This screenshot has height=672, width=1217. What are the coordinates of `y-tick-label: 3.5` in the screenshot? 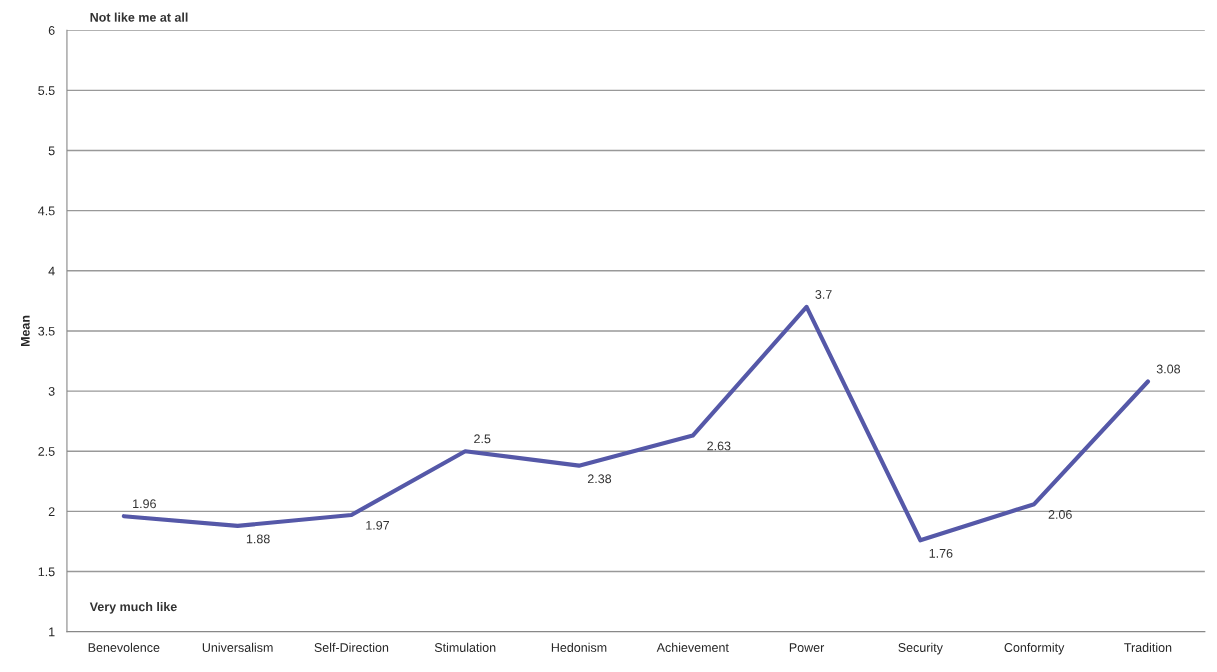 It's located at (46, 331).